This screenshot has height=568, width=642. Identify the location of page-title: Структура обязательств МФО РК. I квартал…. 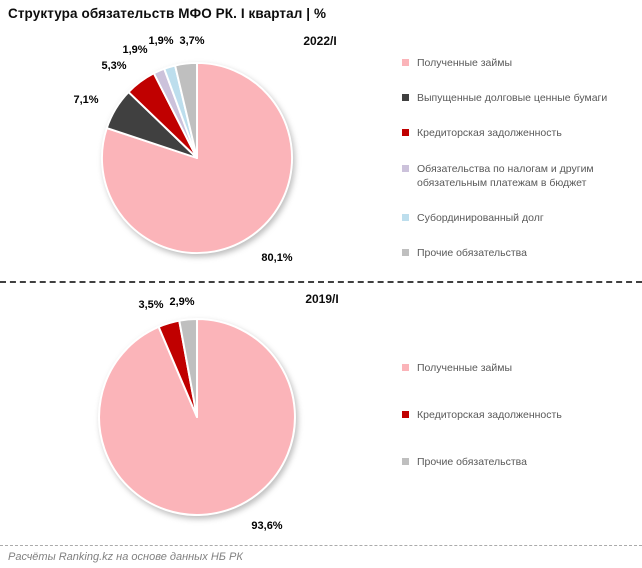
(167, 13).